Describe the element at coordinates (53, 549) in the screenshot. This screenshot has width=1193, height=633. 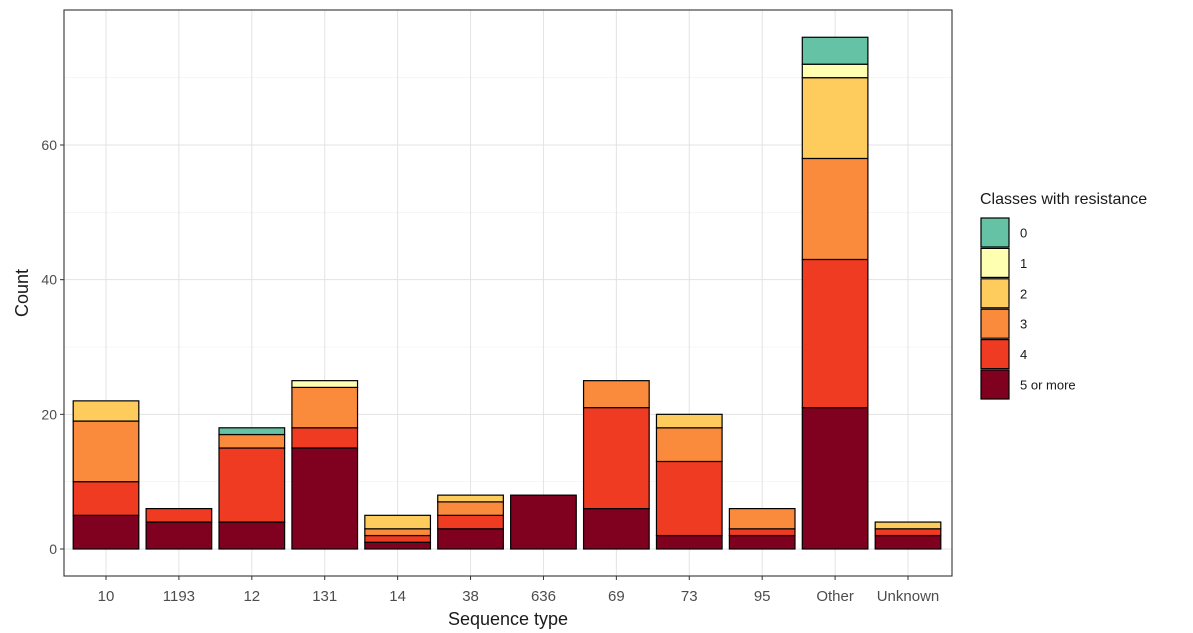
I see `y-tick-label: 0` at that location.